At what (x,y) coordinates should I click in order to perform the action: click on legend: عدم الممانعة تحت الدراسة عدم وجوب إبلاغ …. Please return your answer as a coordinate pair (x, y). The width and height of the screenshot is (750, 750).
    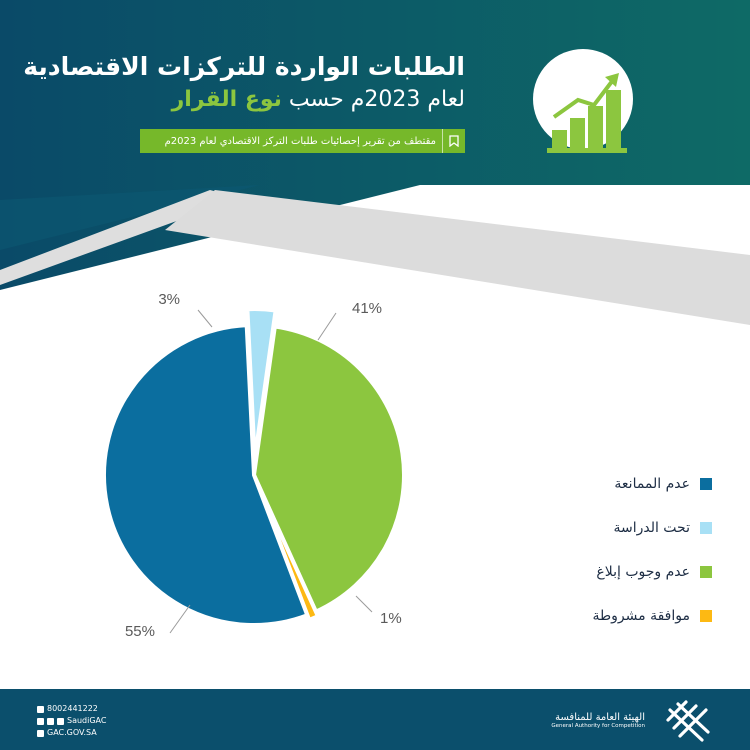
    Looking at the image, I should click on (612, 550).